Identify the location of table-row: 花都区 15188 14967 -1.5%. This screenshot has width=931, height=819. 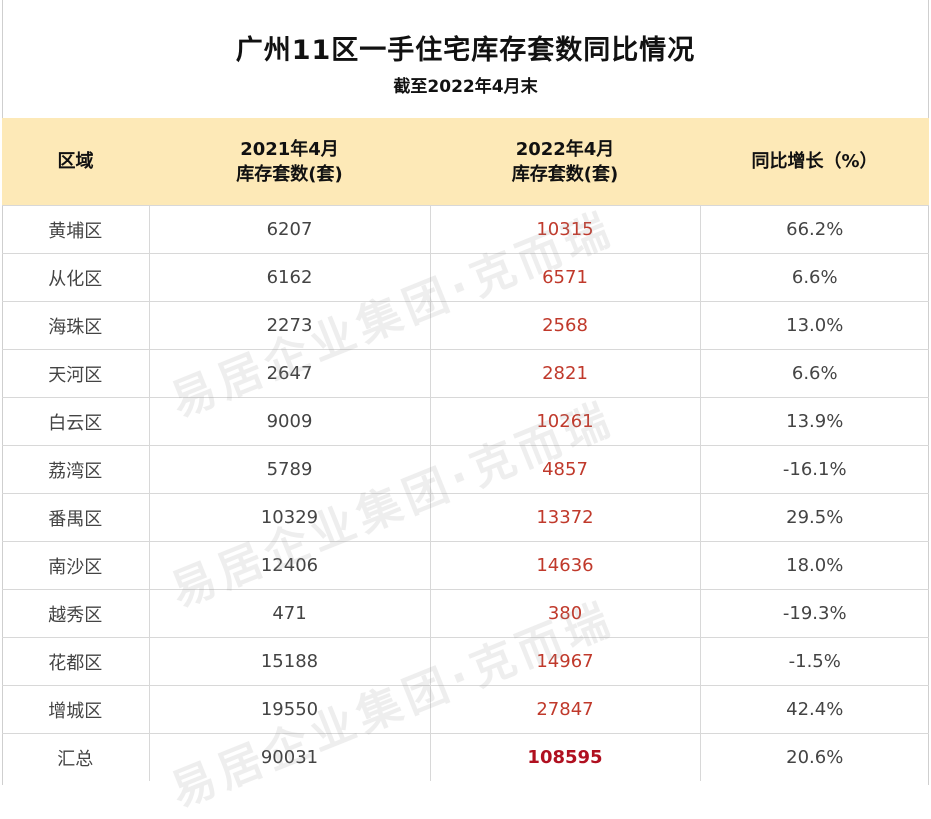
(465, 661).